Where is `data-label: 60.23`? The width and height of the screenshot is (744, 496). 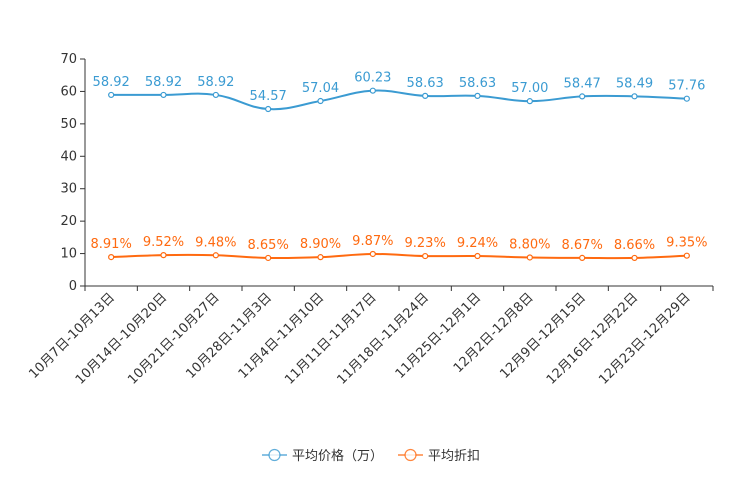
data-label: 60.23 is located at coordinates (372, 78).